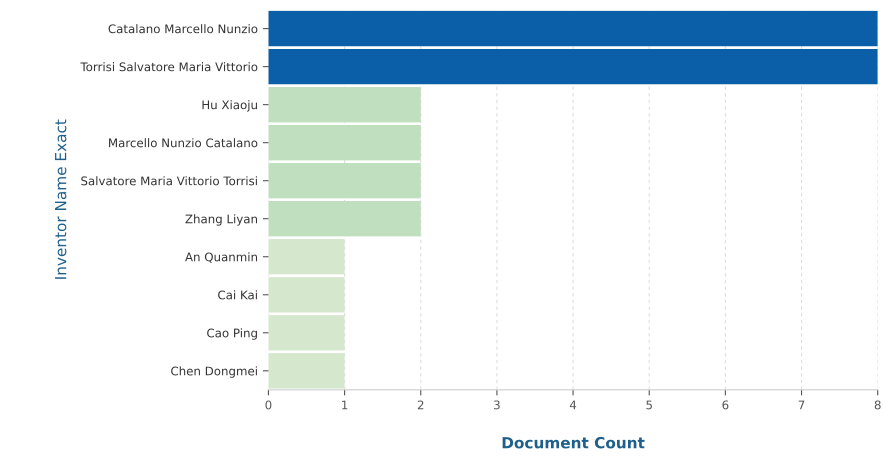 The height and width of the screenshot is (457, 883). I want to click on x-tick-label: 6, so click(725, 405).